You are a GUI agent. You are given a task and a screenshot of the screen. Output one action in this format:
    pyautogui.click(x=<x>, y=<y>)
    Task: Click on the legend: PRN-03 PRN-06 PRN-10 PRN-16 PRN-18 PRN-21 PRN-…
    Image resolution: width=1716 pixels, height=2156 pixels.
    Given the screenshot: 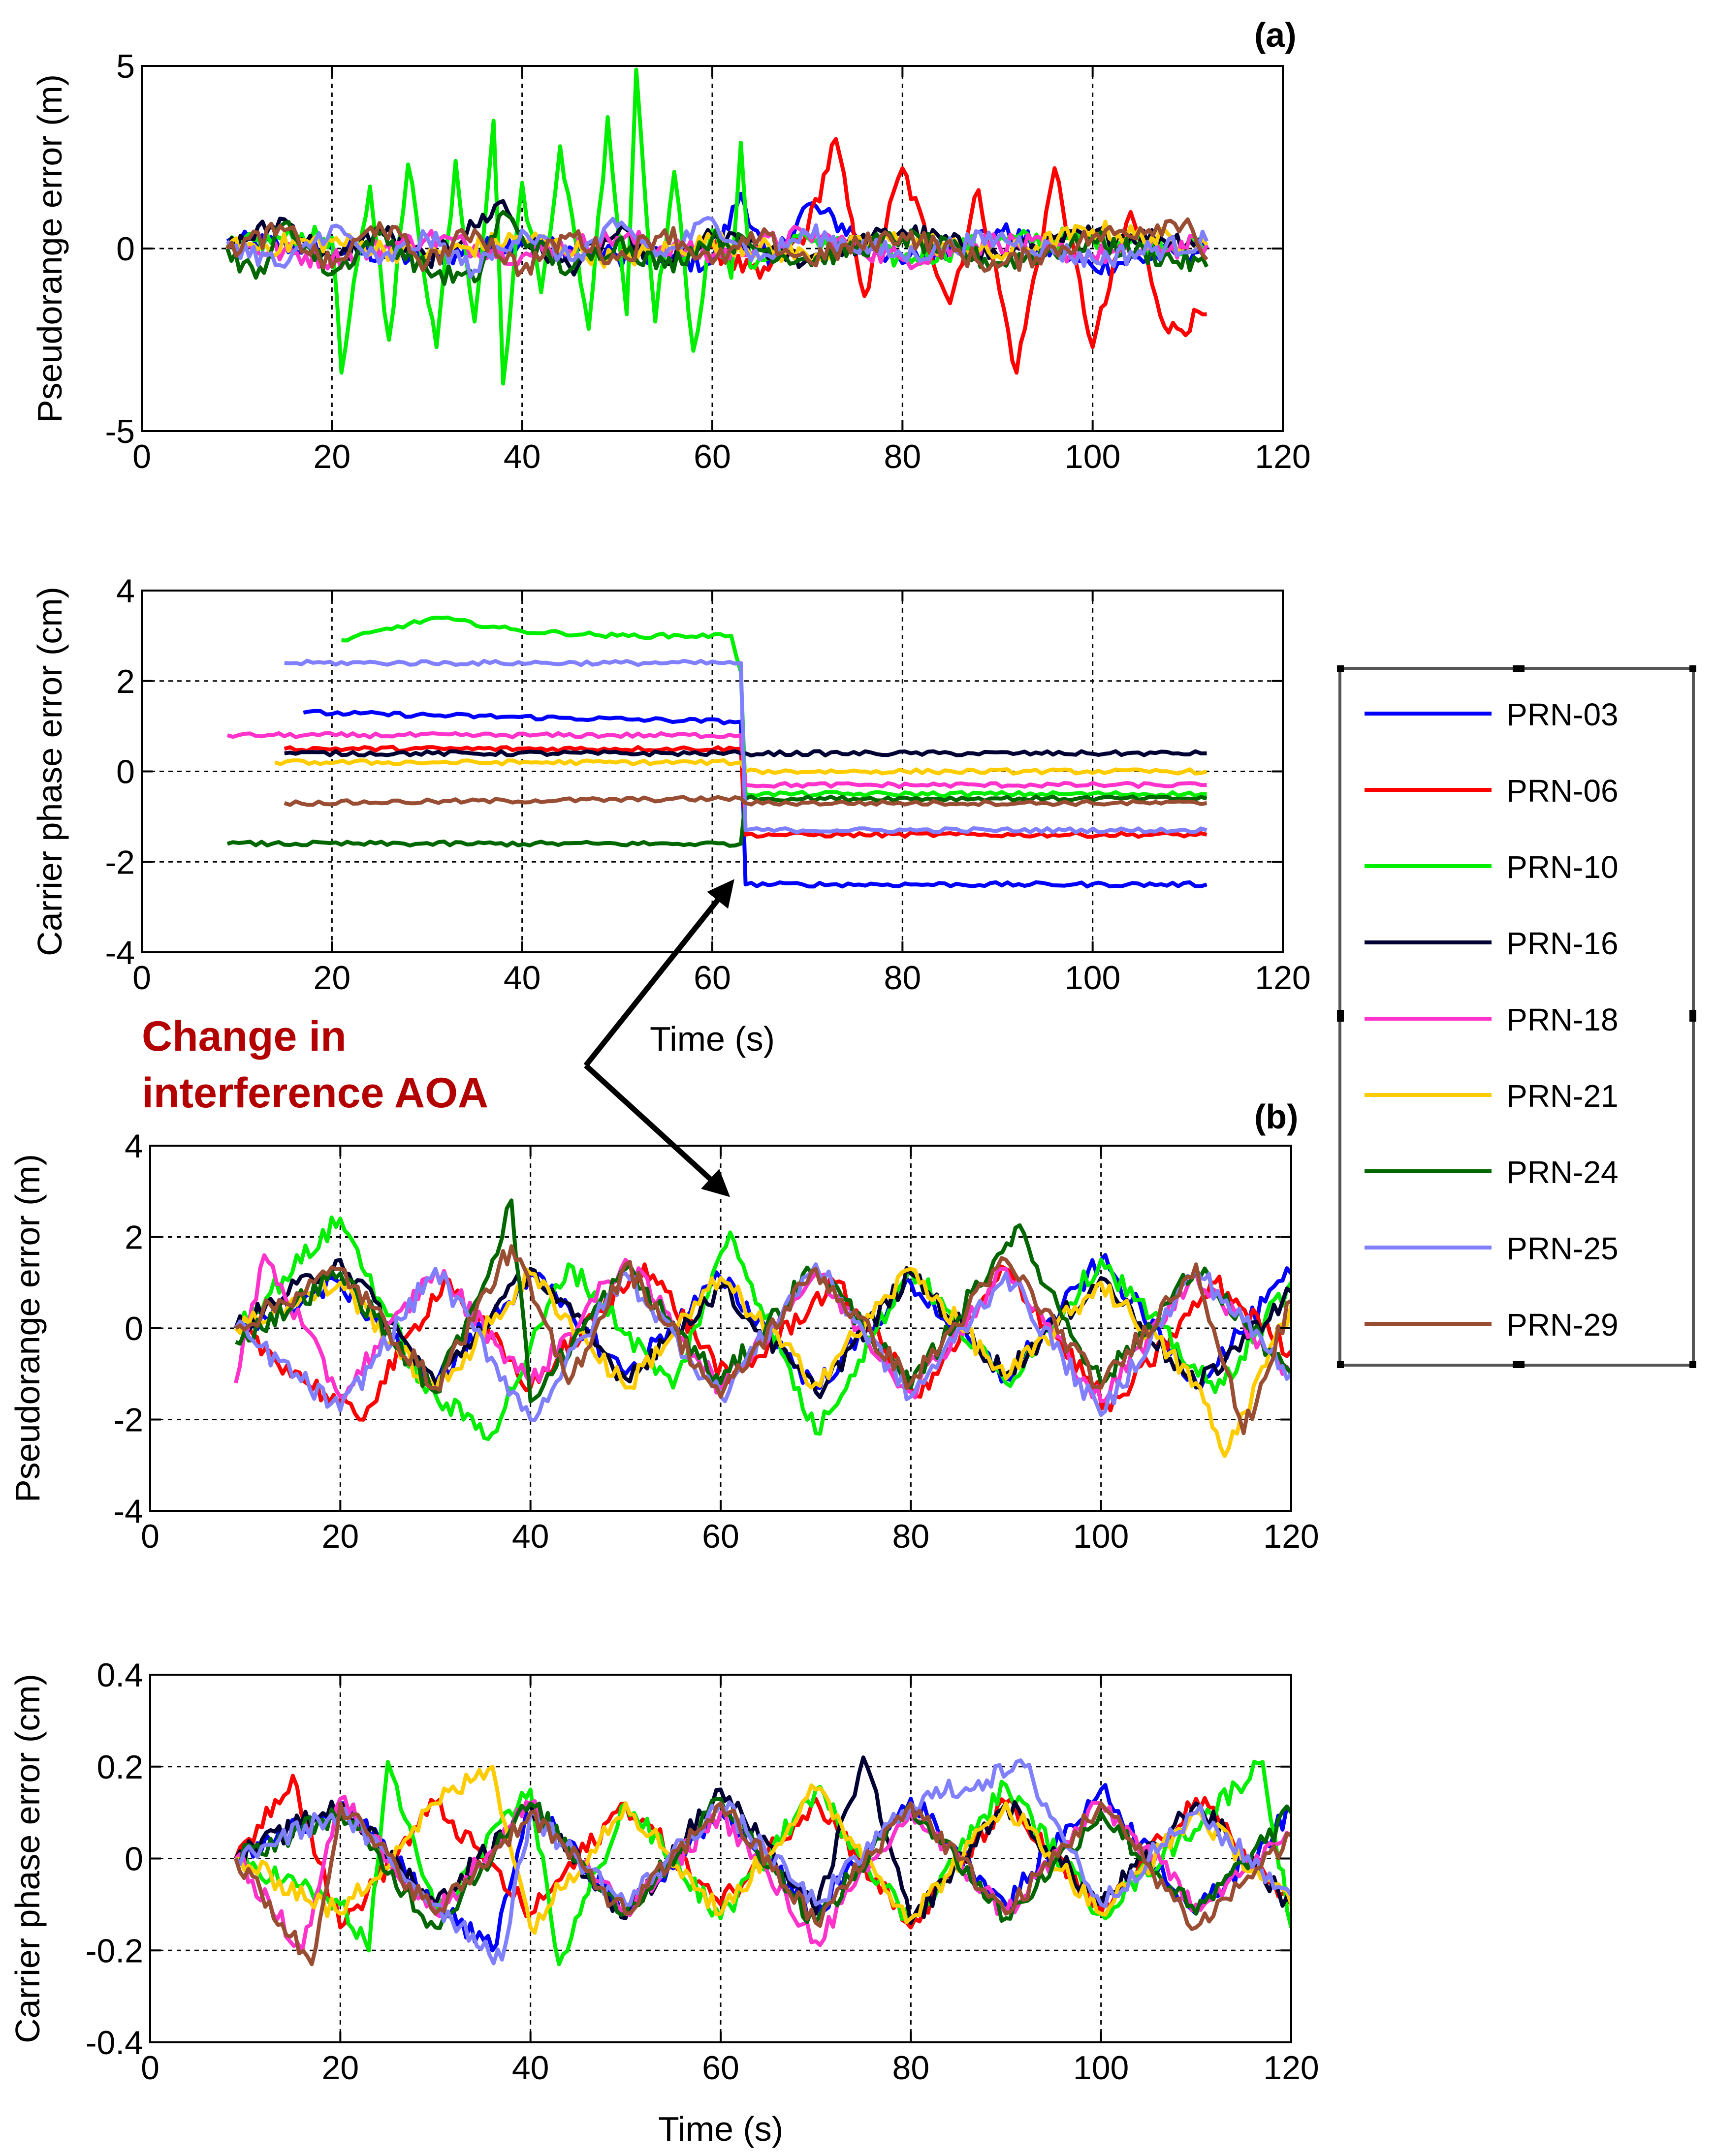 What is the action you would take?
    pyautogui.click(x=1517, y=1016)
    